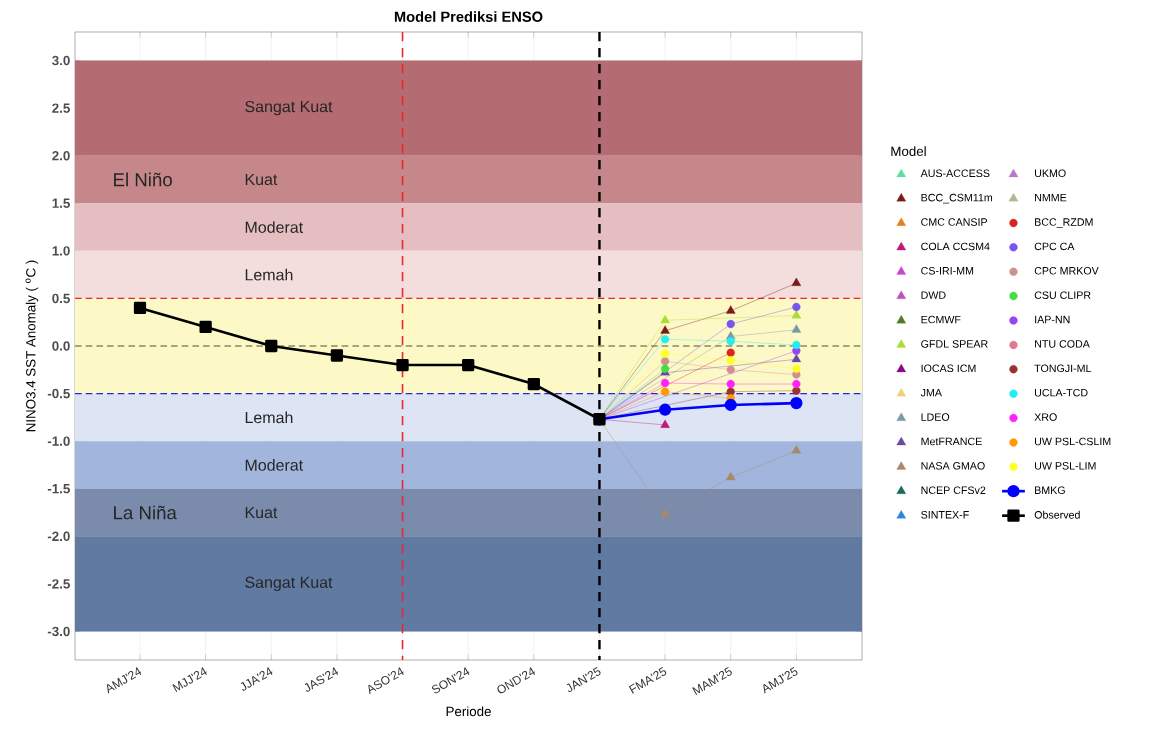  Describe the element at coordinates (58, 584) in the screenshot. I see `y-tick-label: -2.5` at that location.